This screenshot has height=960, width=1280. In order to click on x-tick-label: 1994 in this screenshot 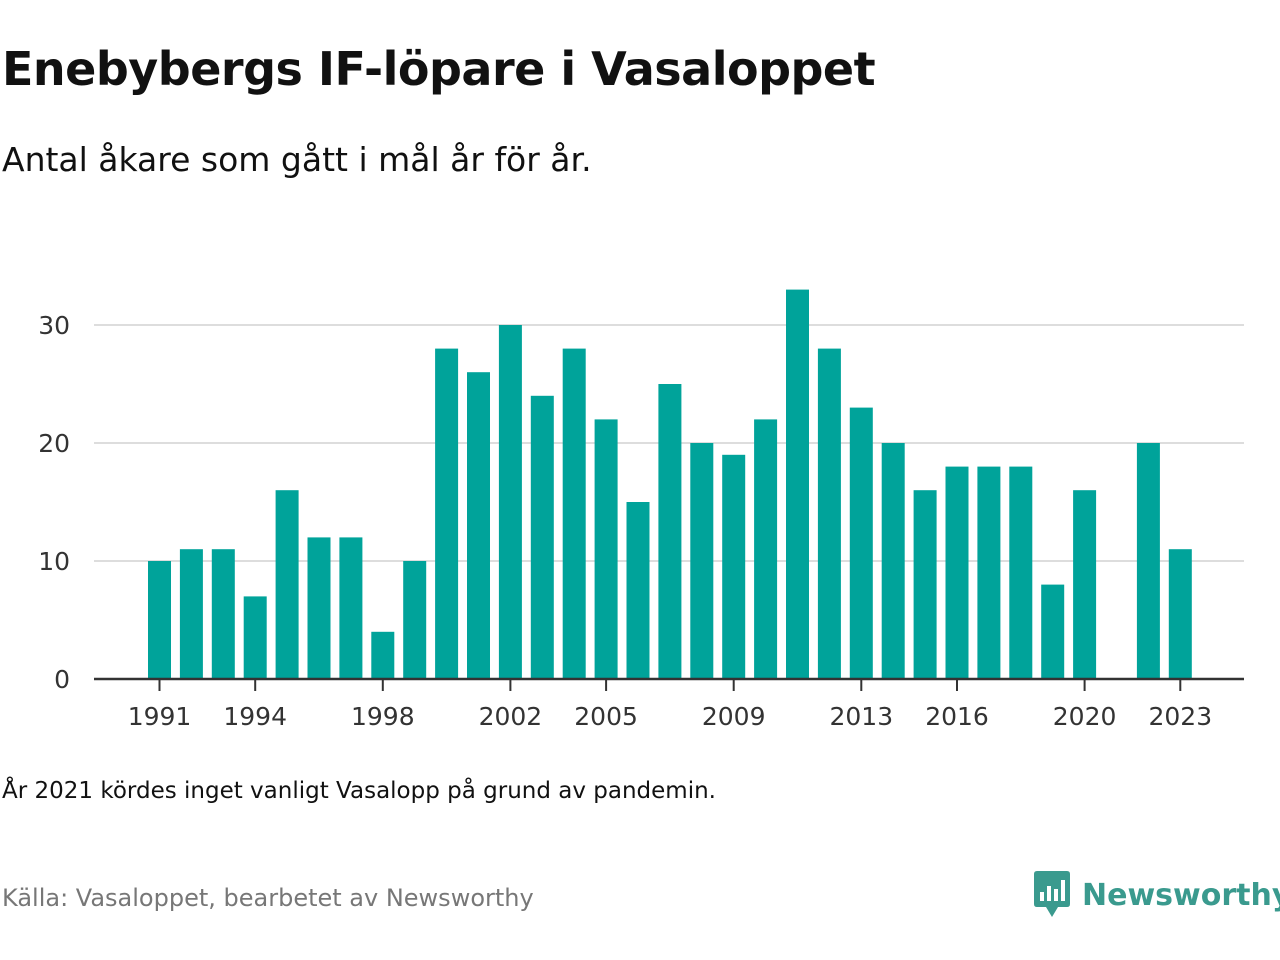, I will do `click(255, 716)`.